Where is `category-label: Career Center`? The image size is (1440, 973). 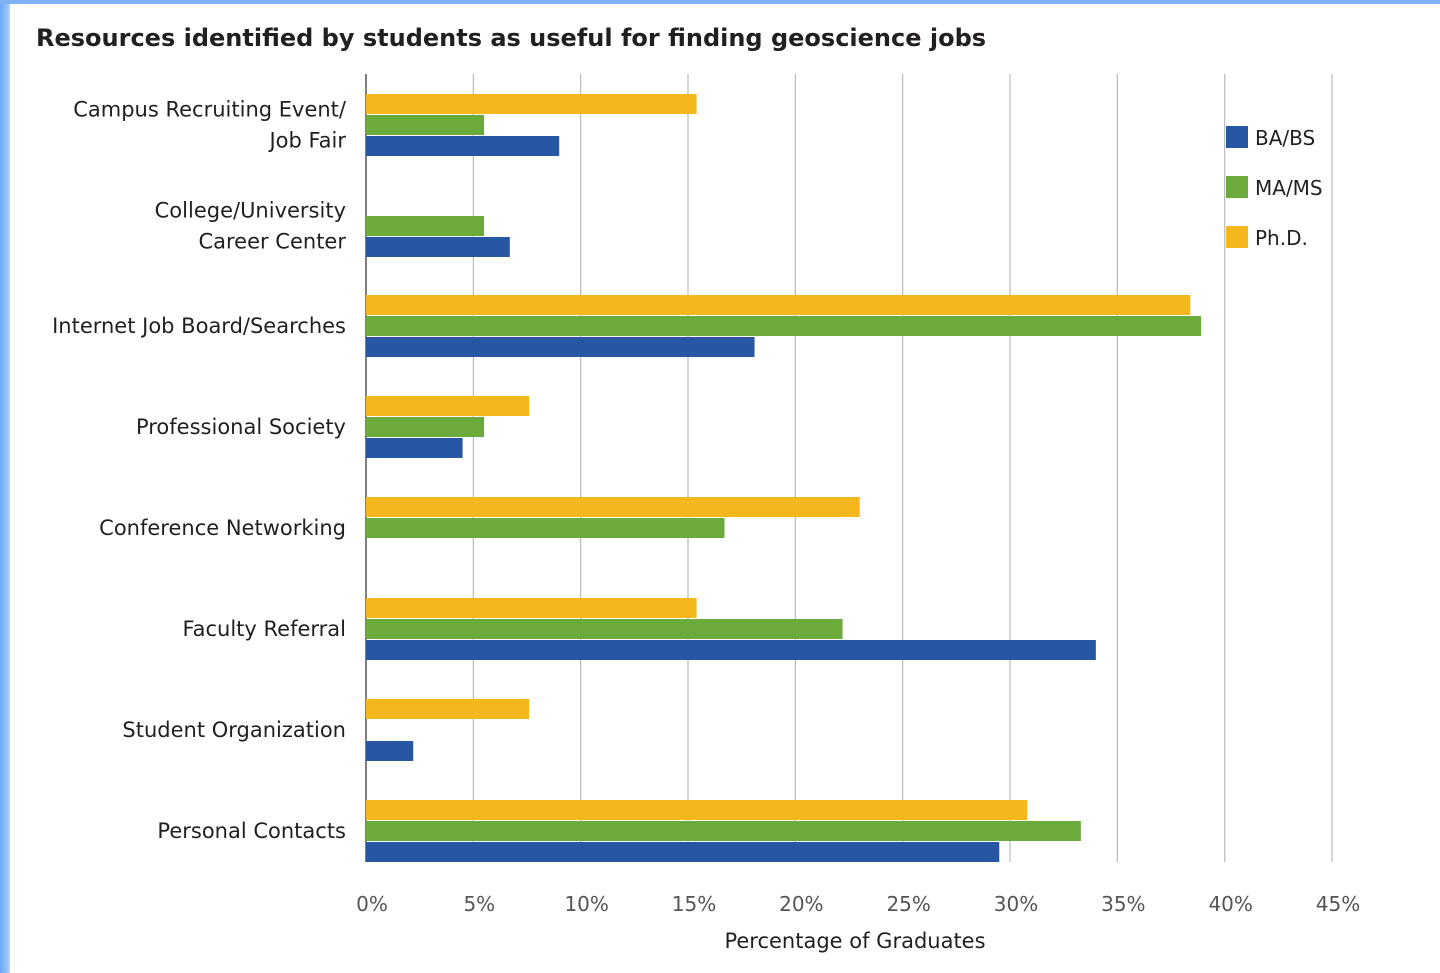 category-label: Career Center is located at coordinates (272, 242).